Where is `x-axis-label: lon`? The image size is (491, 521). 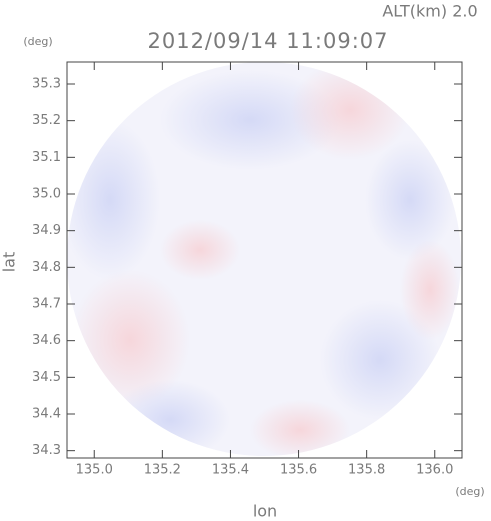
x-axis-label: lon is located at coordinates (265, 511).